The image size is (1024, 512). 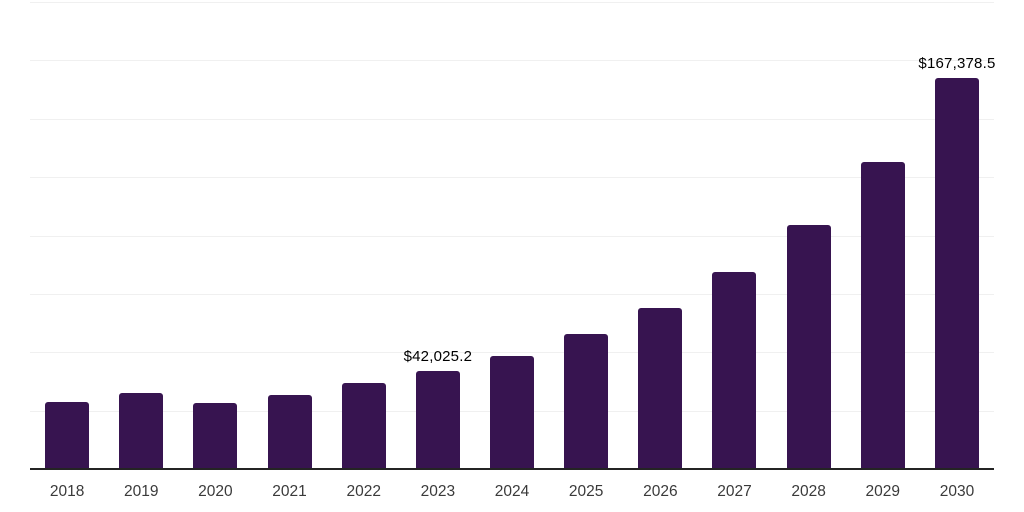 I want to click on bar-slot-2022, so click(x=364, y=235).